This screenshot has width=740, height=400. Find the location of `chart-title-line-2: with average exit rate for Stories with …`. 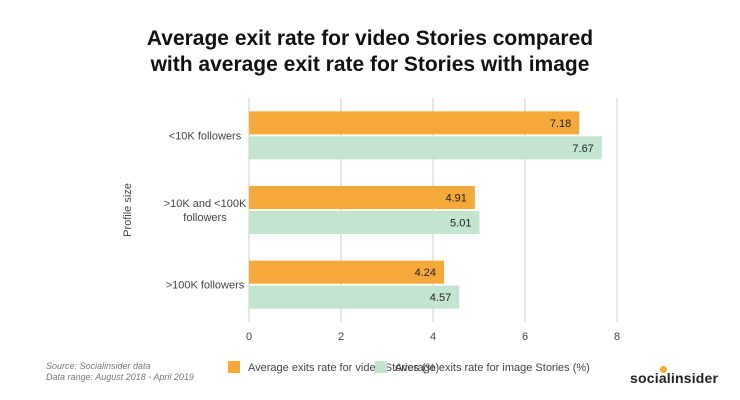

chart-title-line-2: with average exit rate for Stories with … is located at coordinates (370, 64).